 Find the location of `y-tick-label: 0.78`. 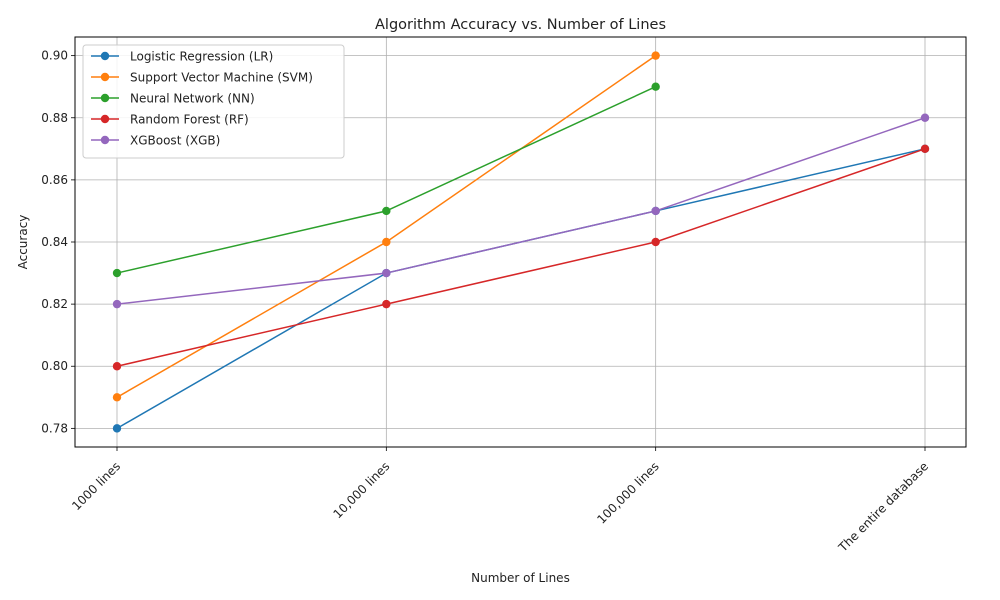

y-tick-label: 0.78 is located at coordinates (54, 428).